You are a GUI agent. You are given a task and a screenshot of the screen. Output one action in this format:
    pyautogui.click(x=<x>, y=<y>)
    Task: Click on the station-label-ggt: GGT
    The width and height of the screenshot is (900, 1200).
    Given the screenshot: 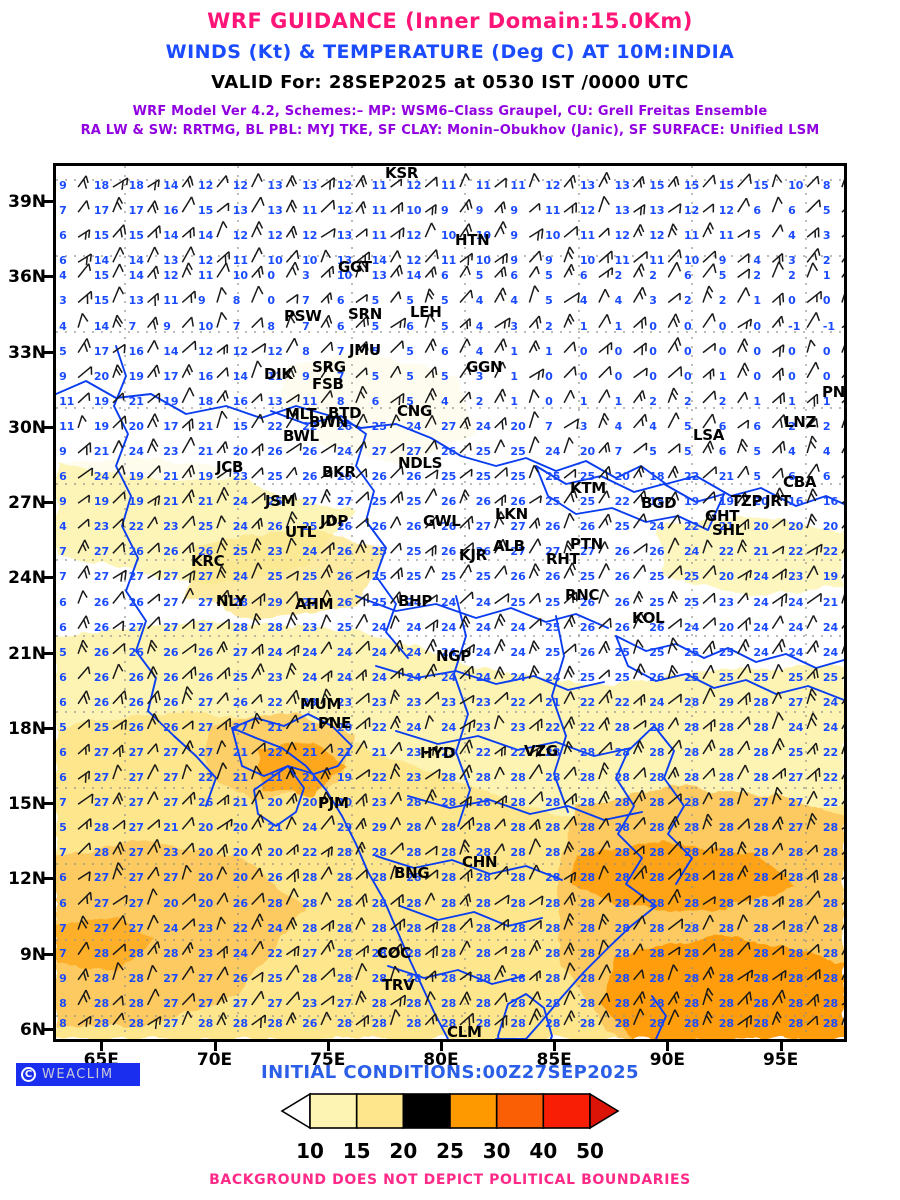 What is the action you would take?
    pyautogui.click(x=355, y=267)
    